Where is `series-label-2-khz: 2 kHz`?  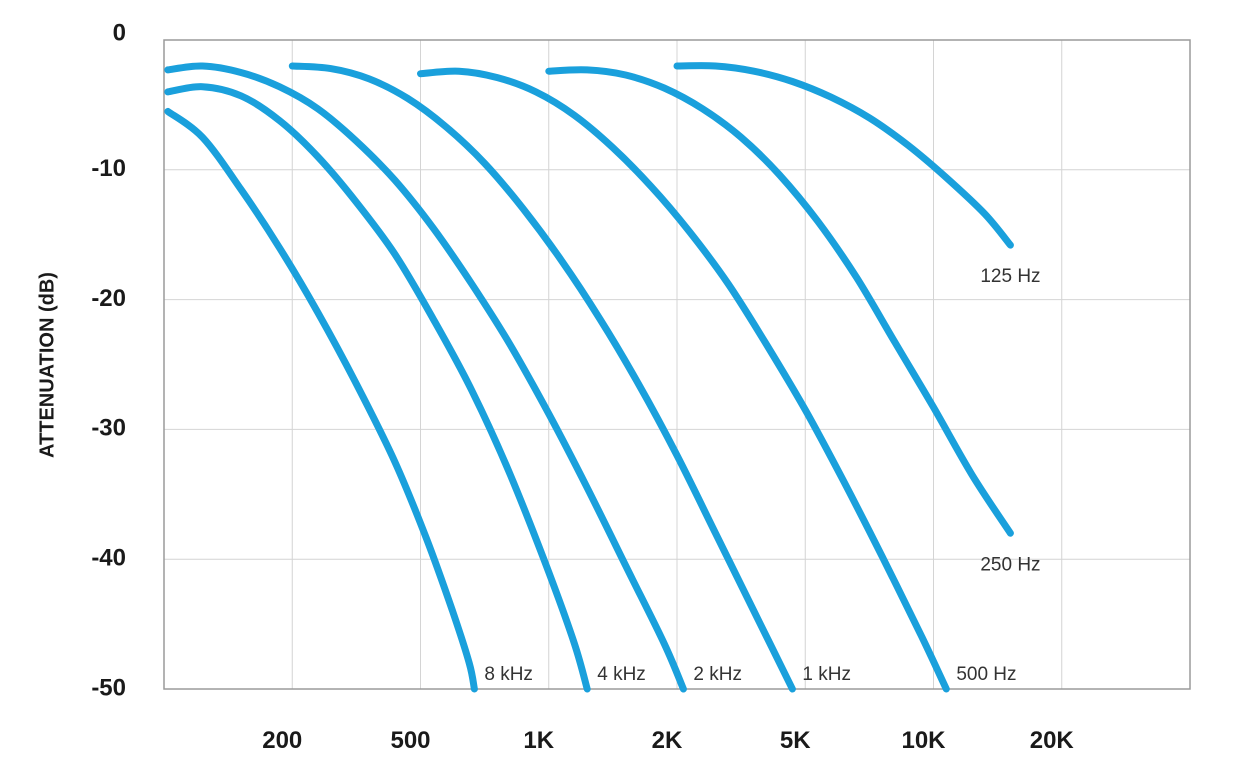 series-label-2-khz: 2 kHz is located at coordinates (717, 674).